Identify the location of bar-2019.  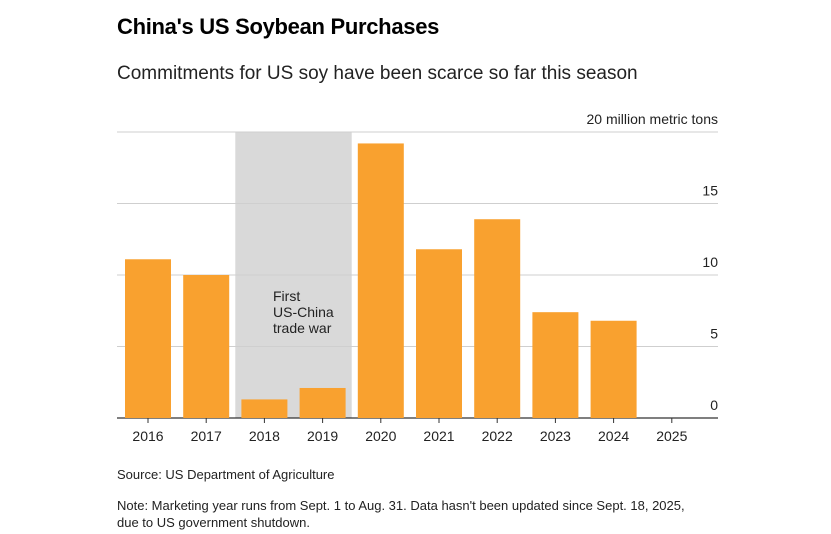
(322, 402).